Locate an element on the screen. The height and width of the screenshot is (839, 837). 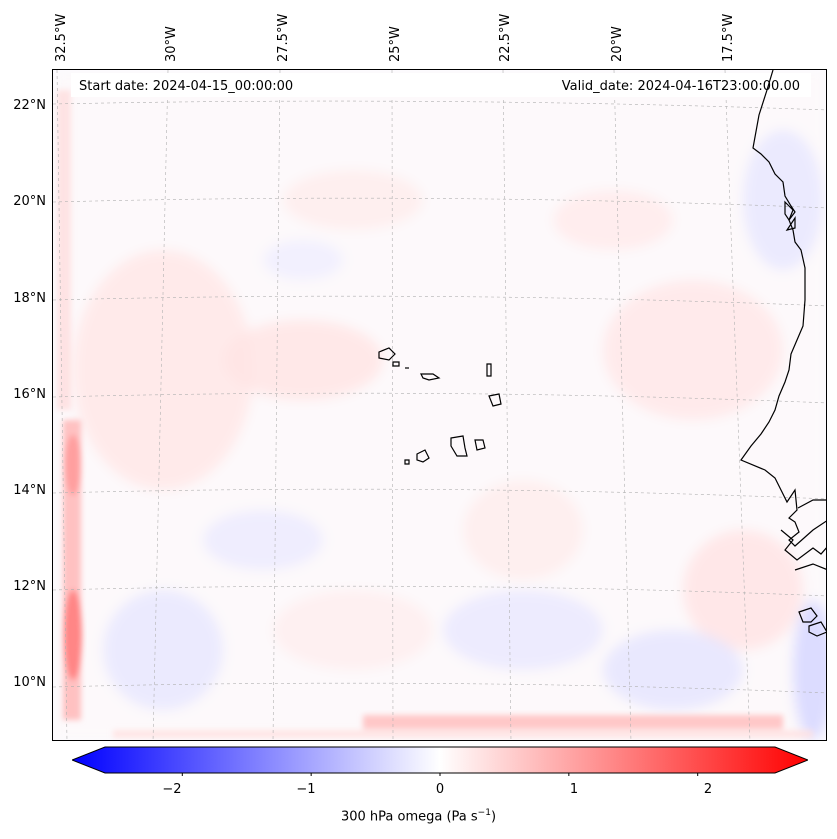
lon-label-17-5w: 17.5°W is located at coordinates (728, 37).